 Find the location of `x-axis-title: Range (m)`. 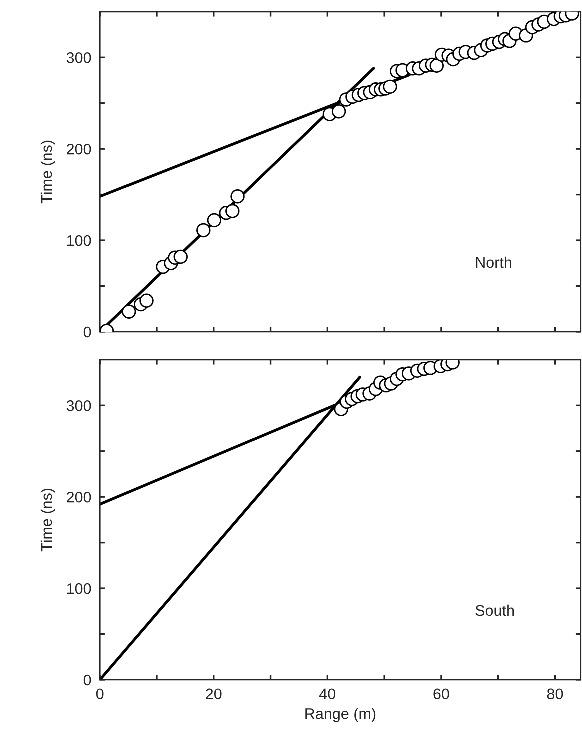

x-axis-title: Range (m) is located at coordinates (341, 715).